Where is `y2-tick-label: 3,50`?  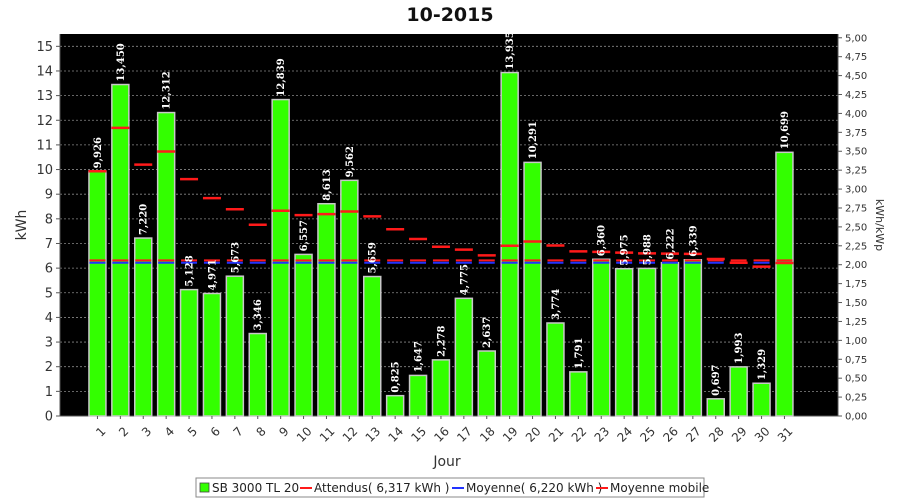
y2-tick-label: 3,50 is located at coordinates (856, 152).